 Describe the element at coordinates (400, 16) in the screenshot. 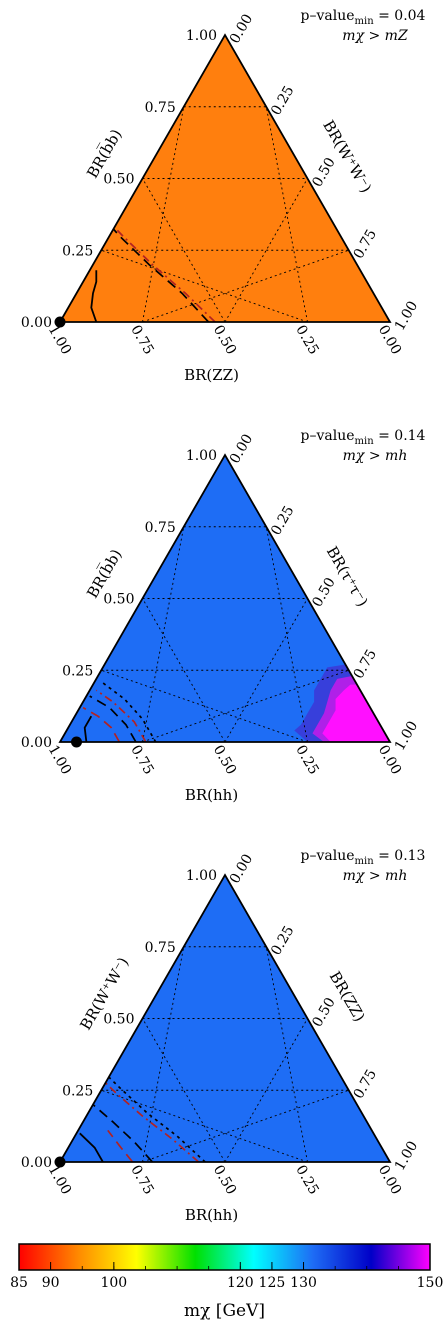

I see `pvalue-value: = 0.04` at that location.